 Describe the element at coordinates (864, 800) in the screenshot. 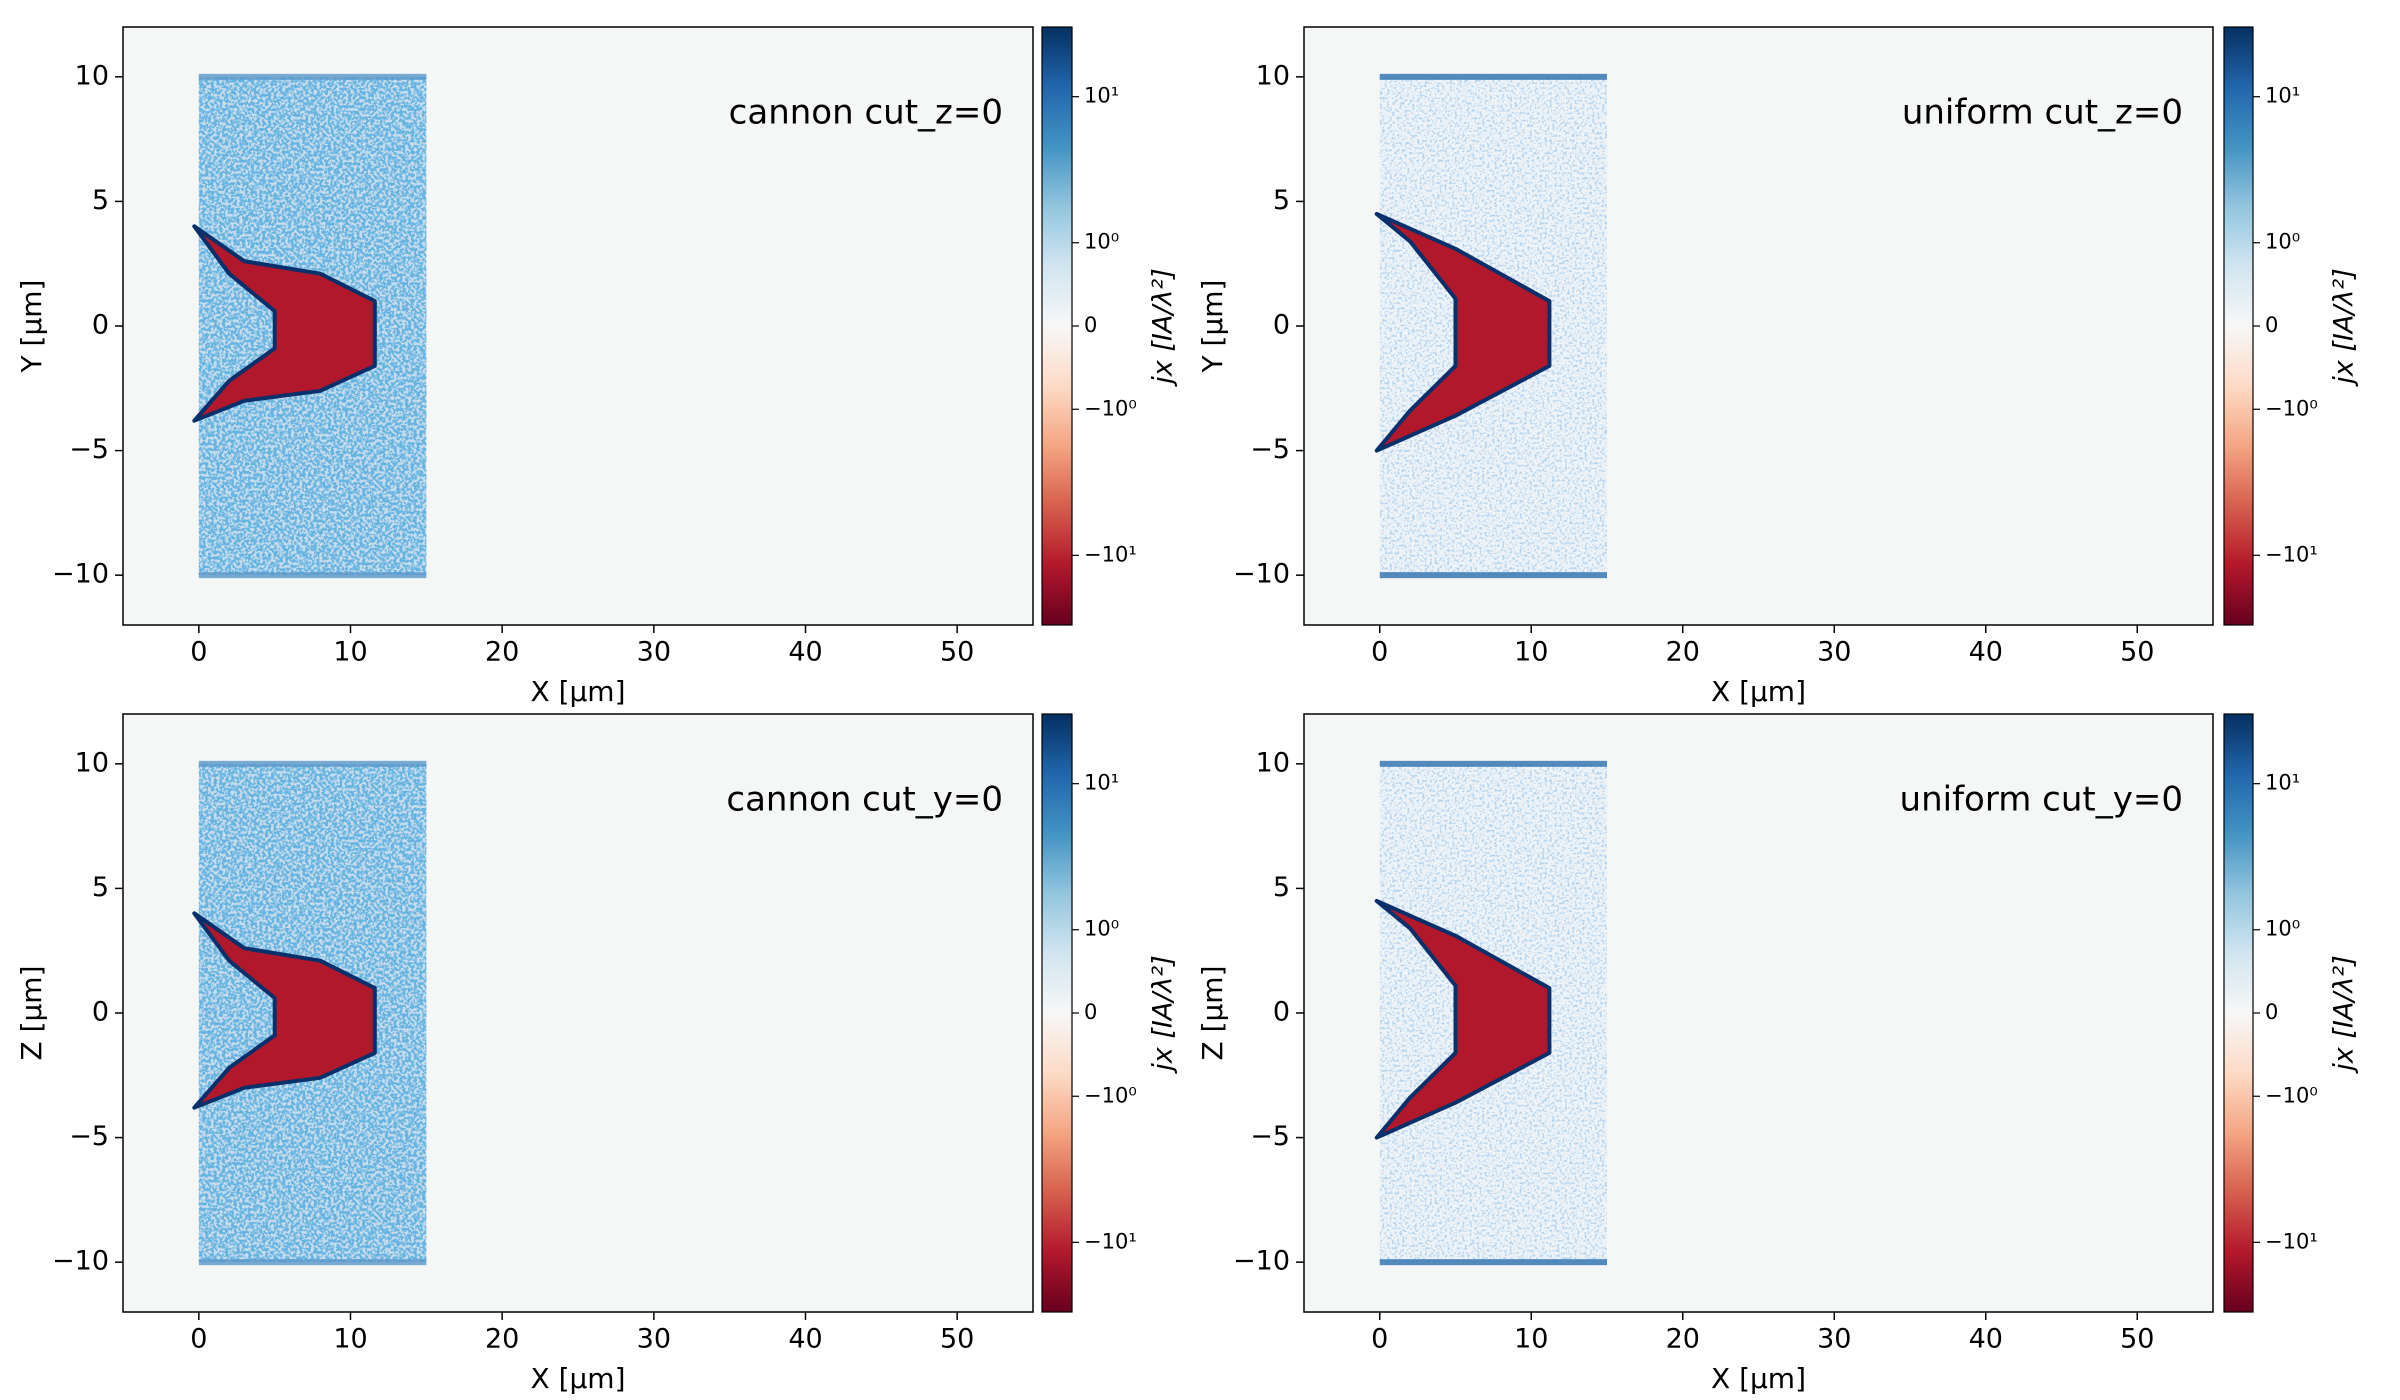

I see `annotation: cannon cut_y=0` at that location.